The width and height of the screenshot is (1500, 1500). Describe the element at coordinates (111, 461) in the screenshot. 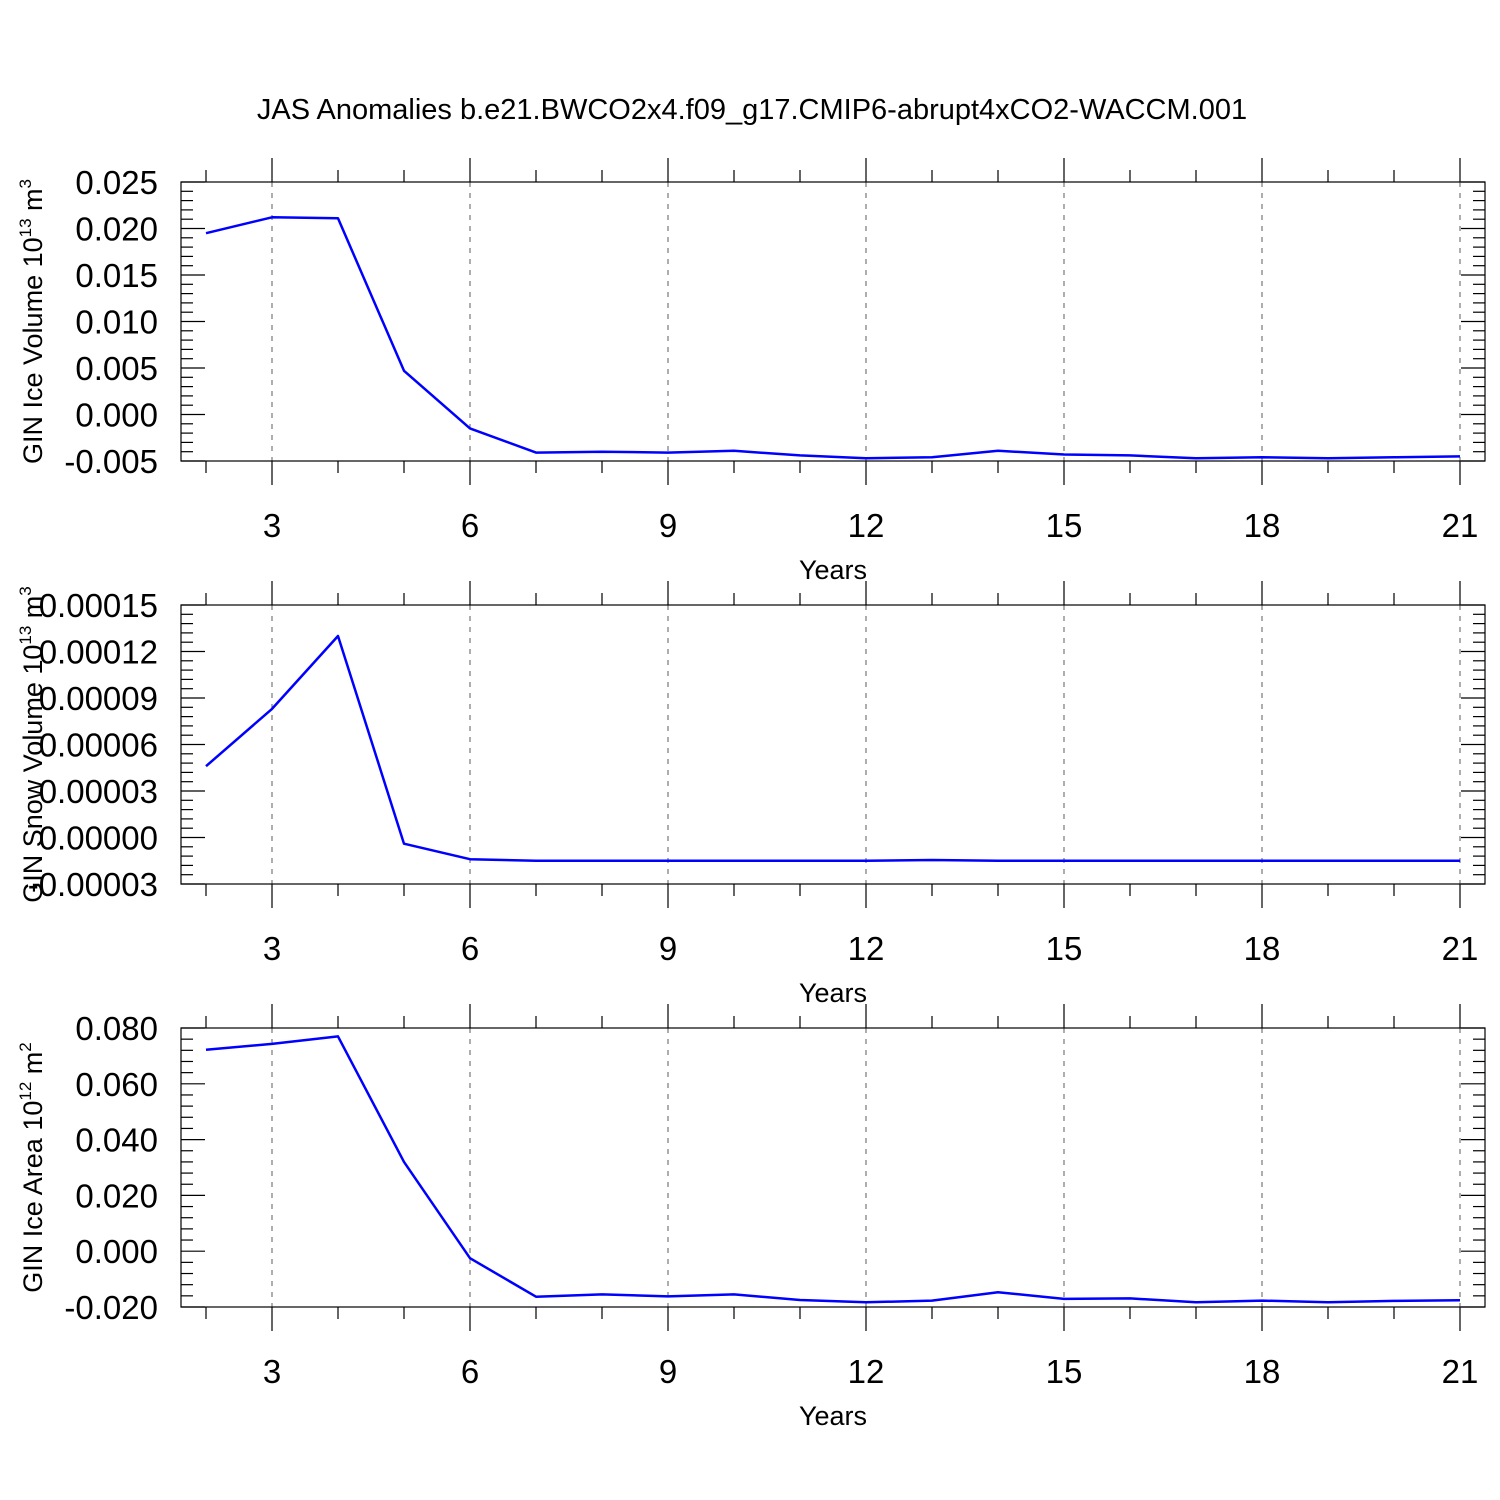

I see `y-tick-label: -0.005` at that location.